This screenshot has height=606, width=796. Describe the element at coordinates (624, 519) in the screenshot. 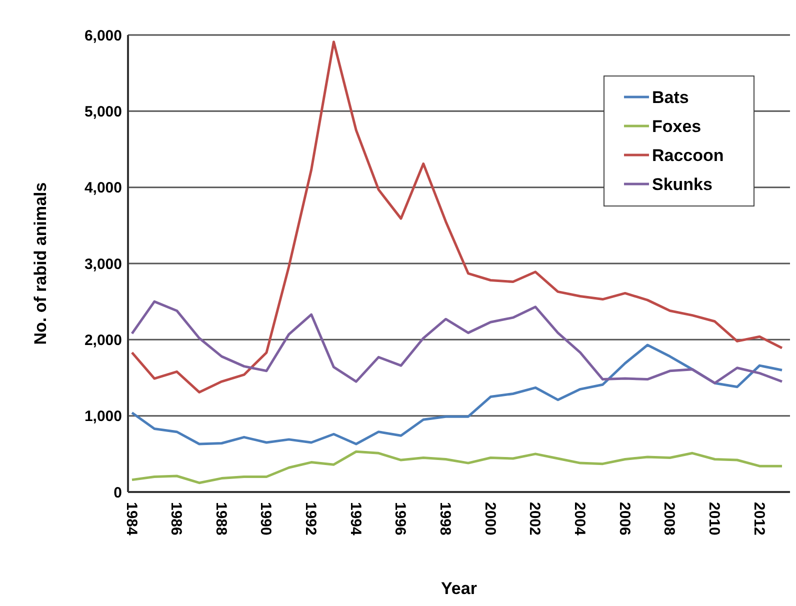

I see `x-tick-label: 2006` at that location.